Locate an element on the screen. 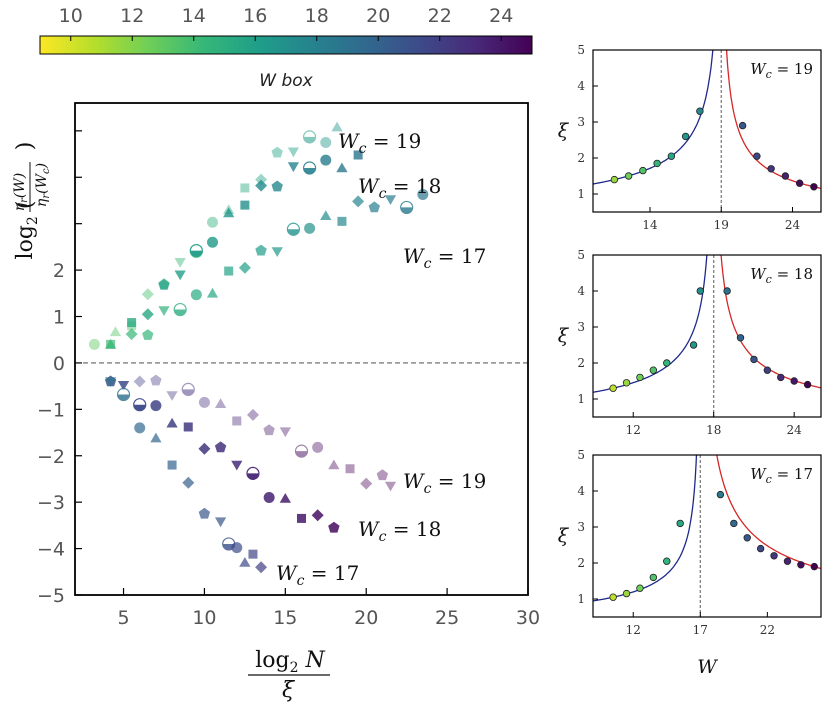  x-tick-label: 25 is located at coordinates (447, 618).